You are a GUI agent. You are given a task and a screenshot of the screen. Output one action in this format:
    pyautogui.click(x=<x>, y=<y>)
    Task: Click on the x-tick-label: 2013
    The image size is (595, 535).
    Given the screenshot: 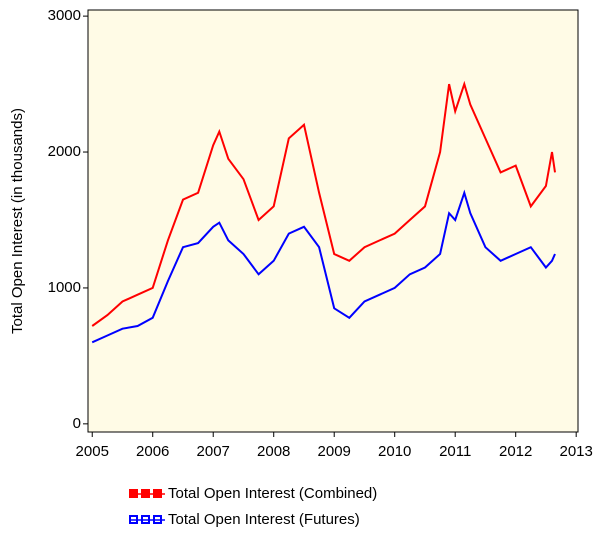 What is the action you would take?
    pyautogui.click(x=575, y=451)
    